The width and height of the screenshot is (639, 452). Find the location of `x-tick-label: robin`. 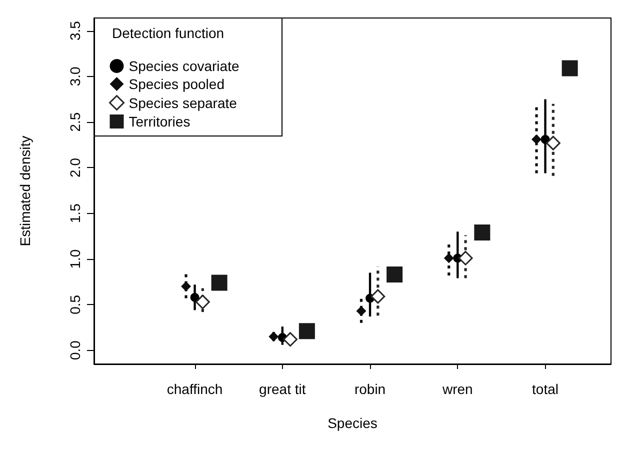

x-tick-label: robin is located at coordinates (370, 389).